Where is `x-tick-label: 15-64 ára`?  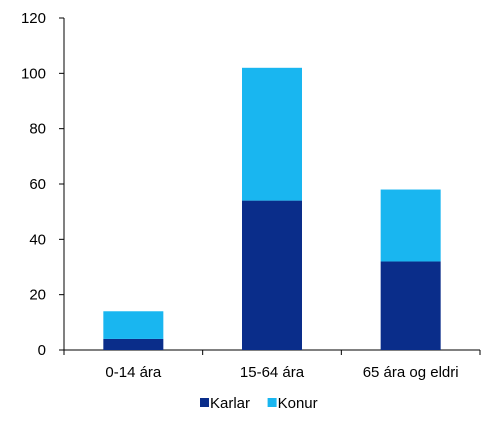 x-tick-label: 15-64 ára is located at coordinates (272, 372).